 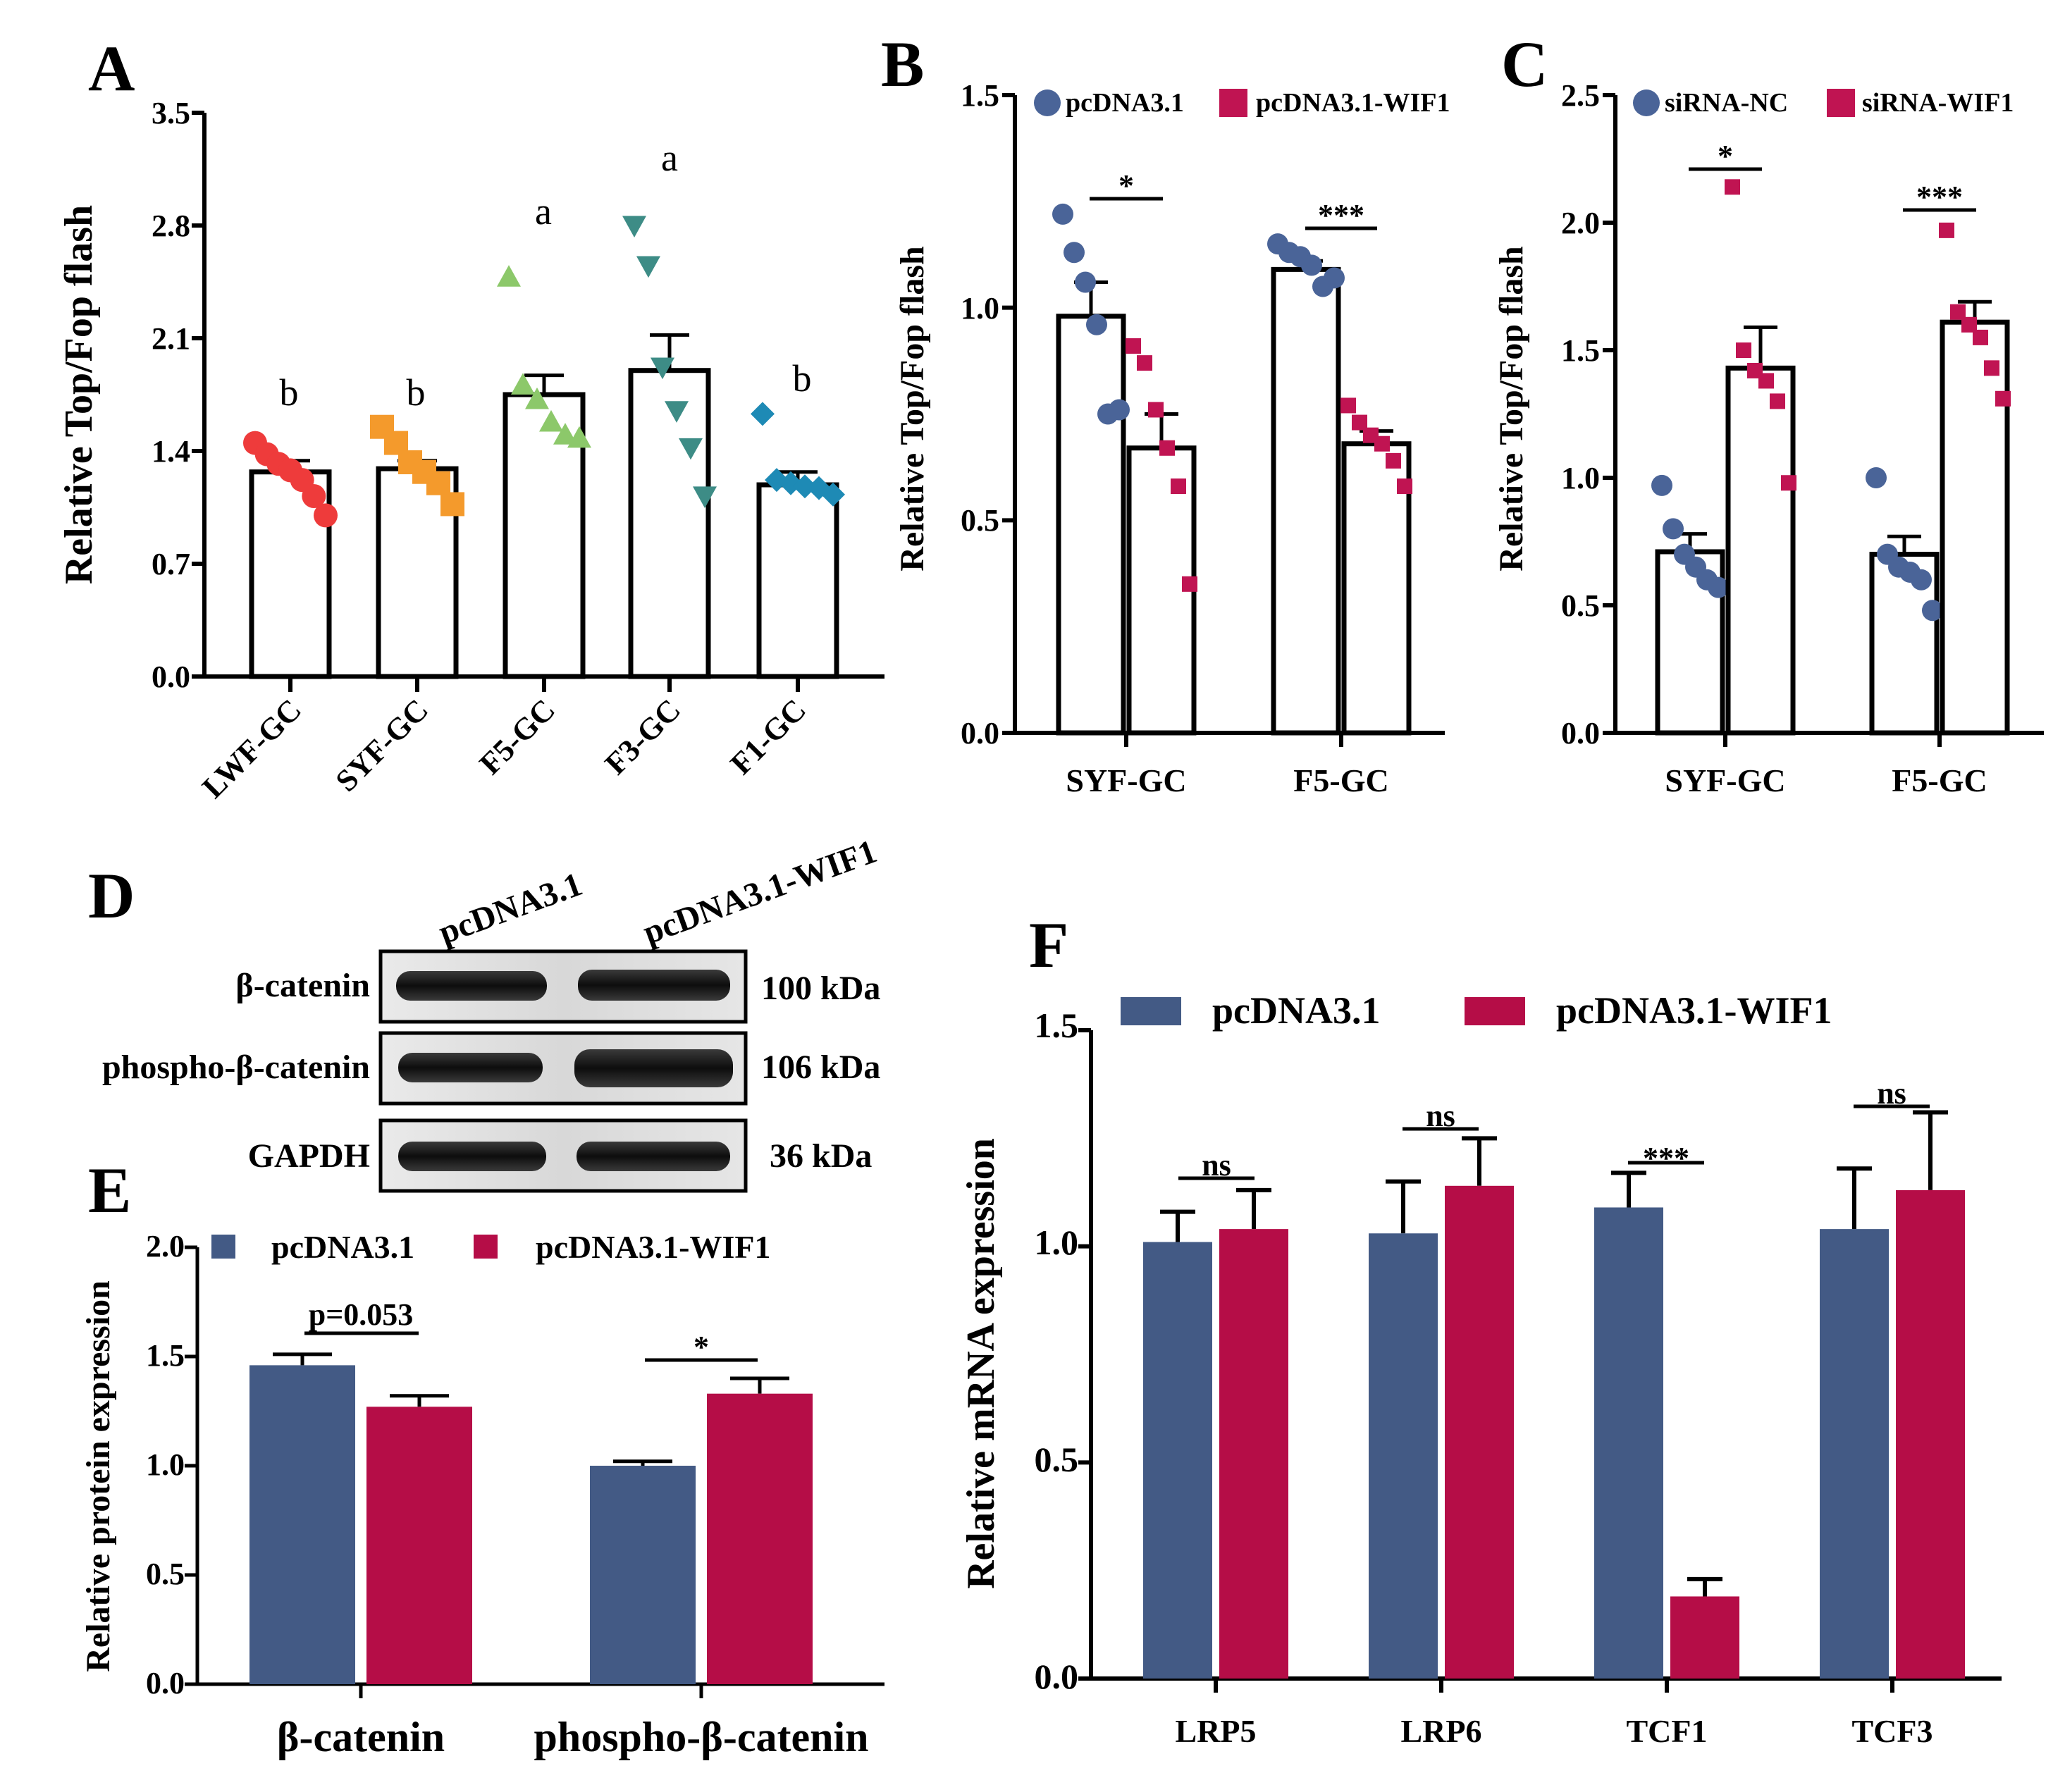 What do you see at coordinates (1296, 1010) in the screenshot?
I see `panel-f-legend-label-0: pcDNA3.1` at bounding box center [1296, 1010].